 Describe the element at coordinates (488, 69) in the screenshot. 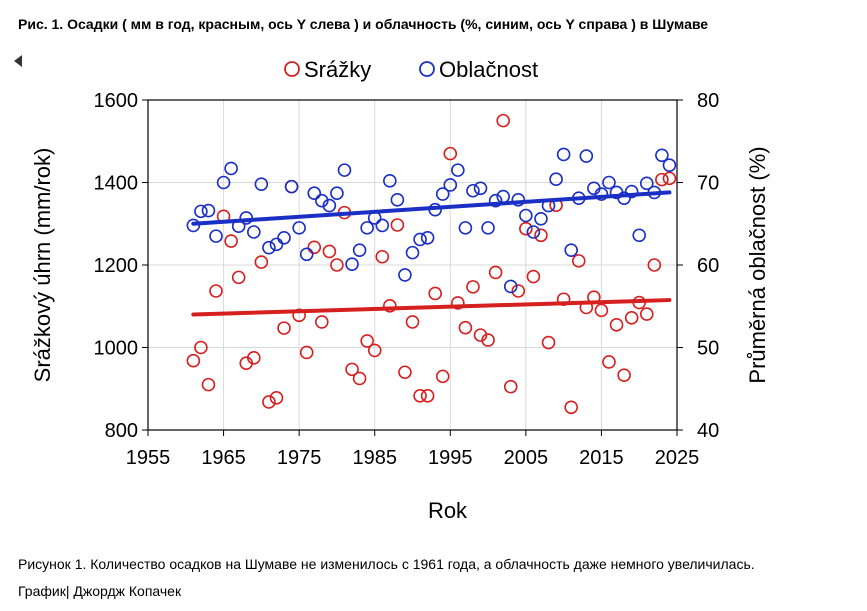

I see `legend-label-oblacnost: Oblačnost` at that location.